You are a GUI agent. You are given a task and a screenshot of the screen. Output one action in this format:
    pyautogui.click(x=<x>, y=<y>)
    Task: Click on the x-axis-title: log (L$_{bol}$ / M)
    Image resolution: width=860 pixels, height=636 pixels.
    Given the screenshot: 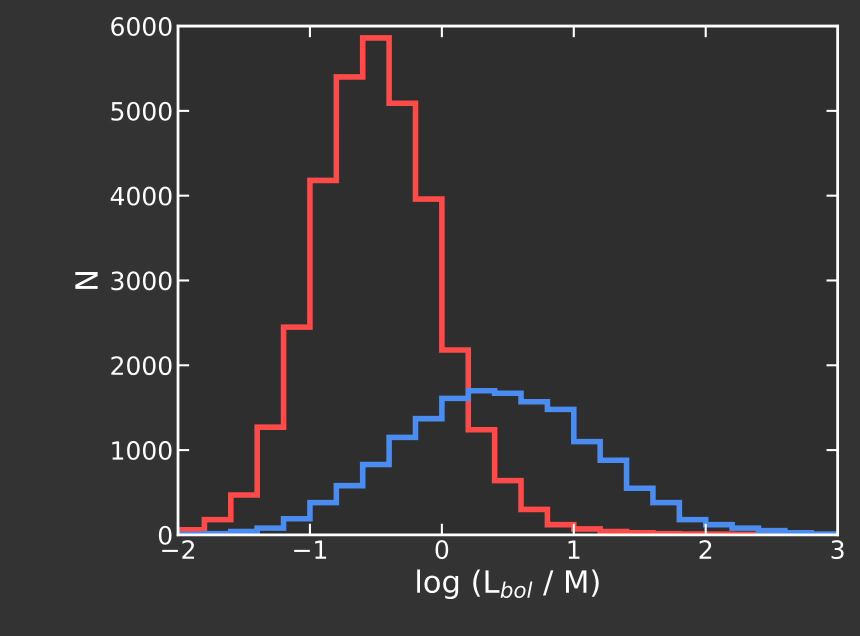 What is the action you would take?
    pyautogui.click(x=508, y=584)
    